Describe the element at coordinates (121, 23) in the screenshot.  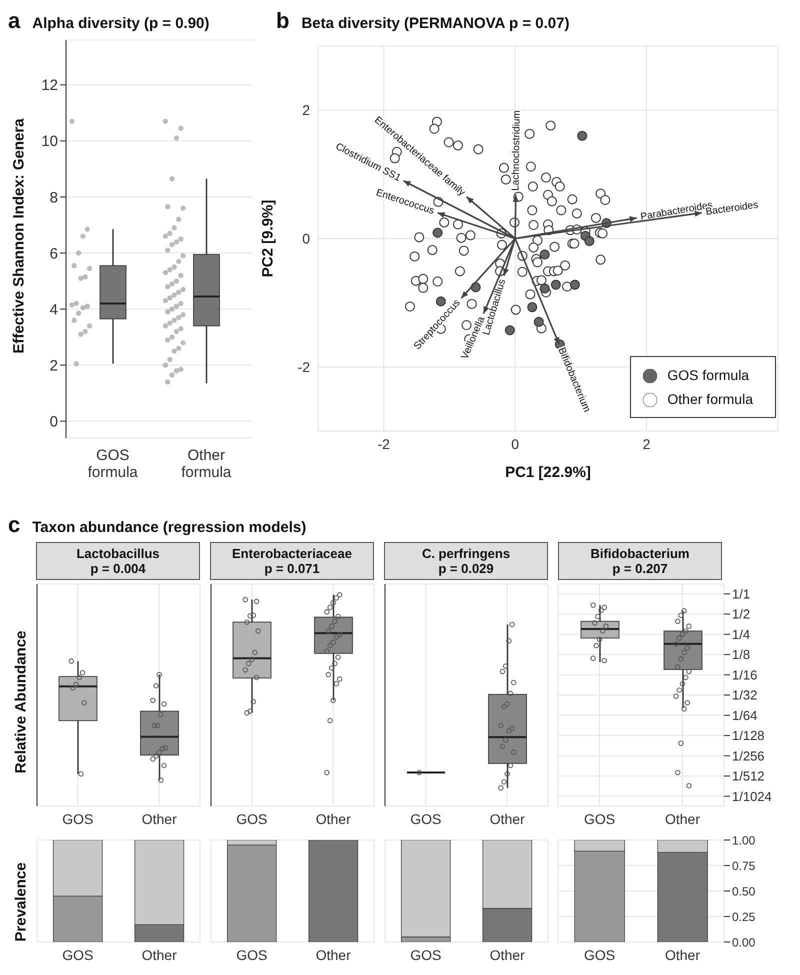
I see `chart-title: Alpha diversity (p = 0.90)` at that location.